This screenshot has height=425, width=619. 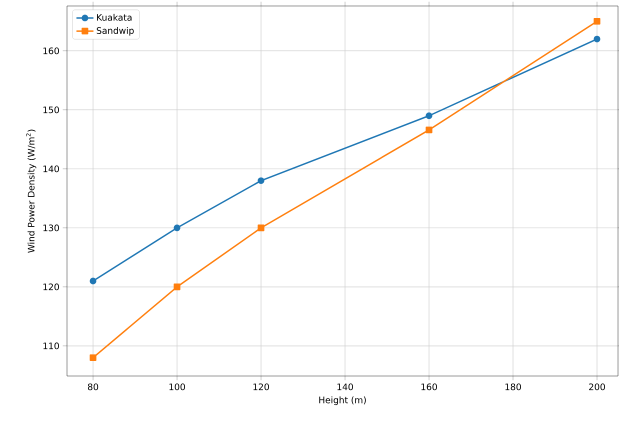 What do you see at coordinates (51, 228) in the screenshot?
I see `y-tick-label: 130` at bounding box center [51, 228].